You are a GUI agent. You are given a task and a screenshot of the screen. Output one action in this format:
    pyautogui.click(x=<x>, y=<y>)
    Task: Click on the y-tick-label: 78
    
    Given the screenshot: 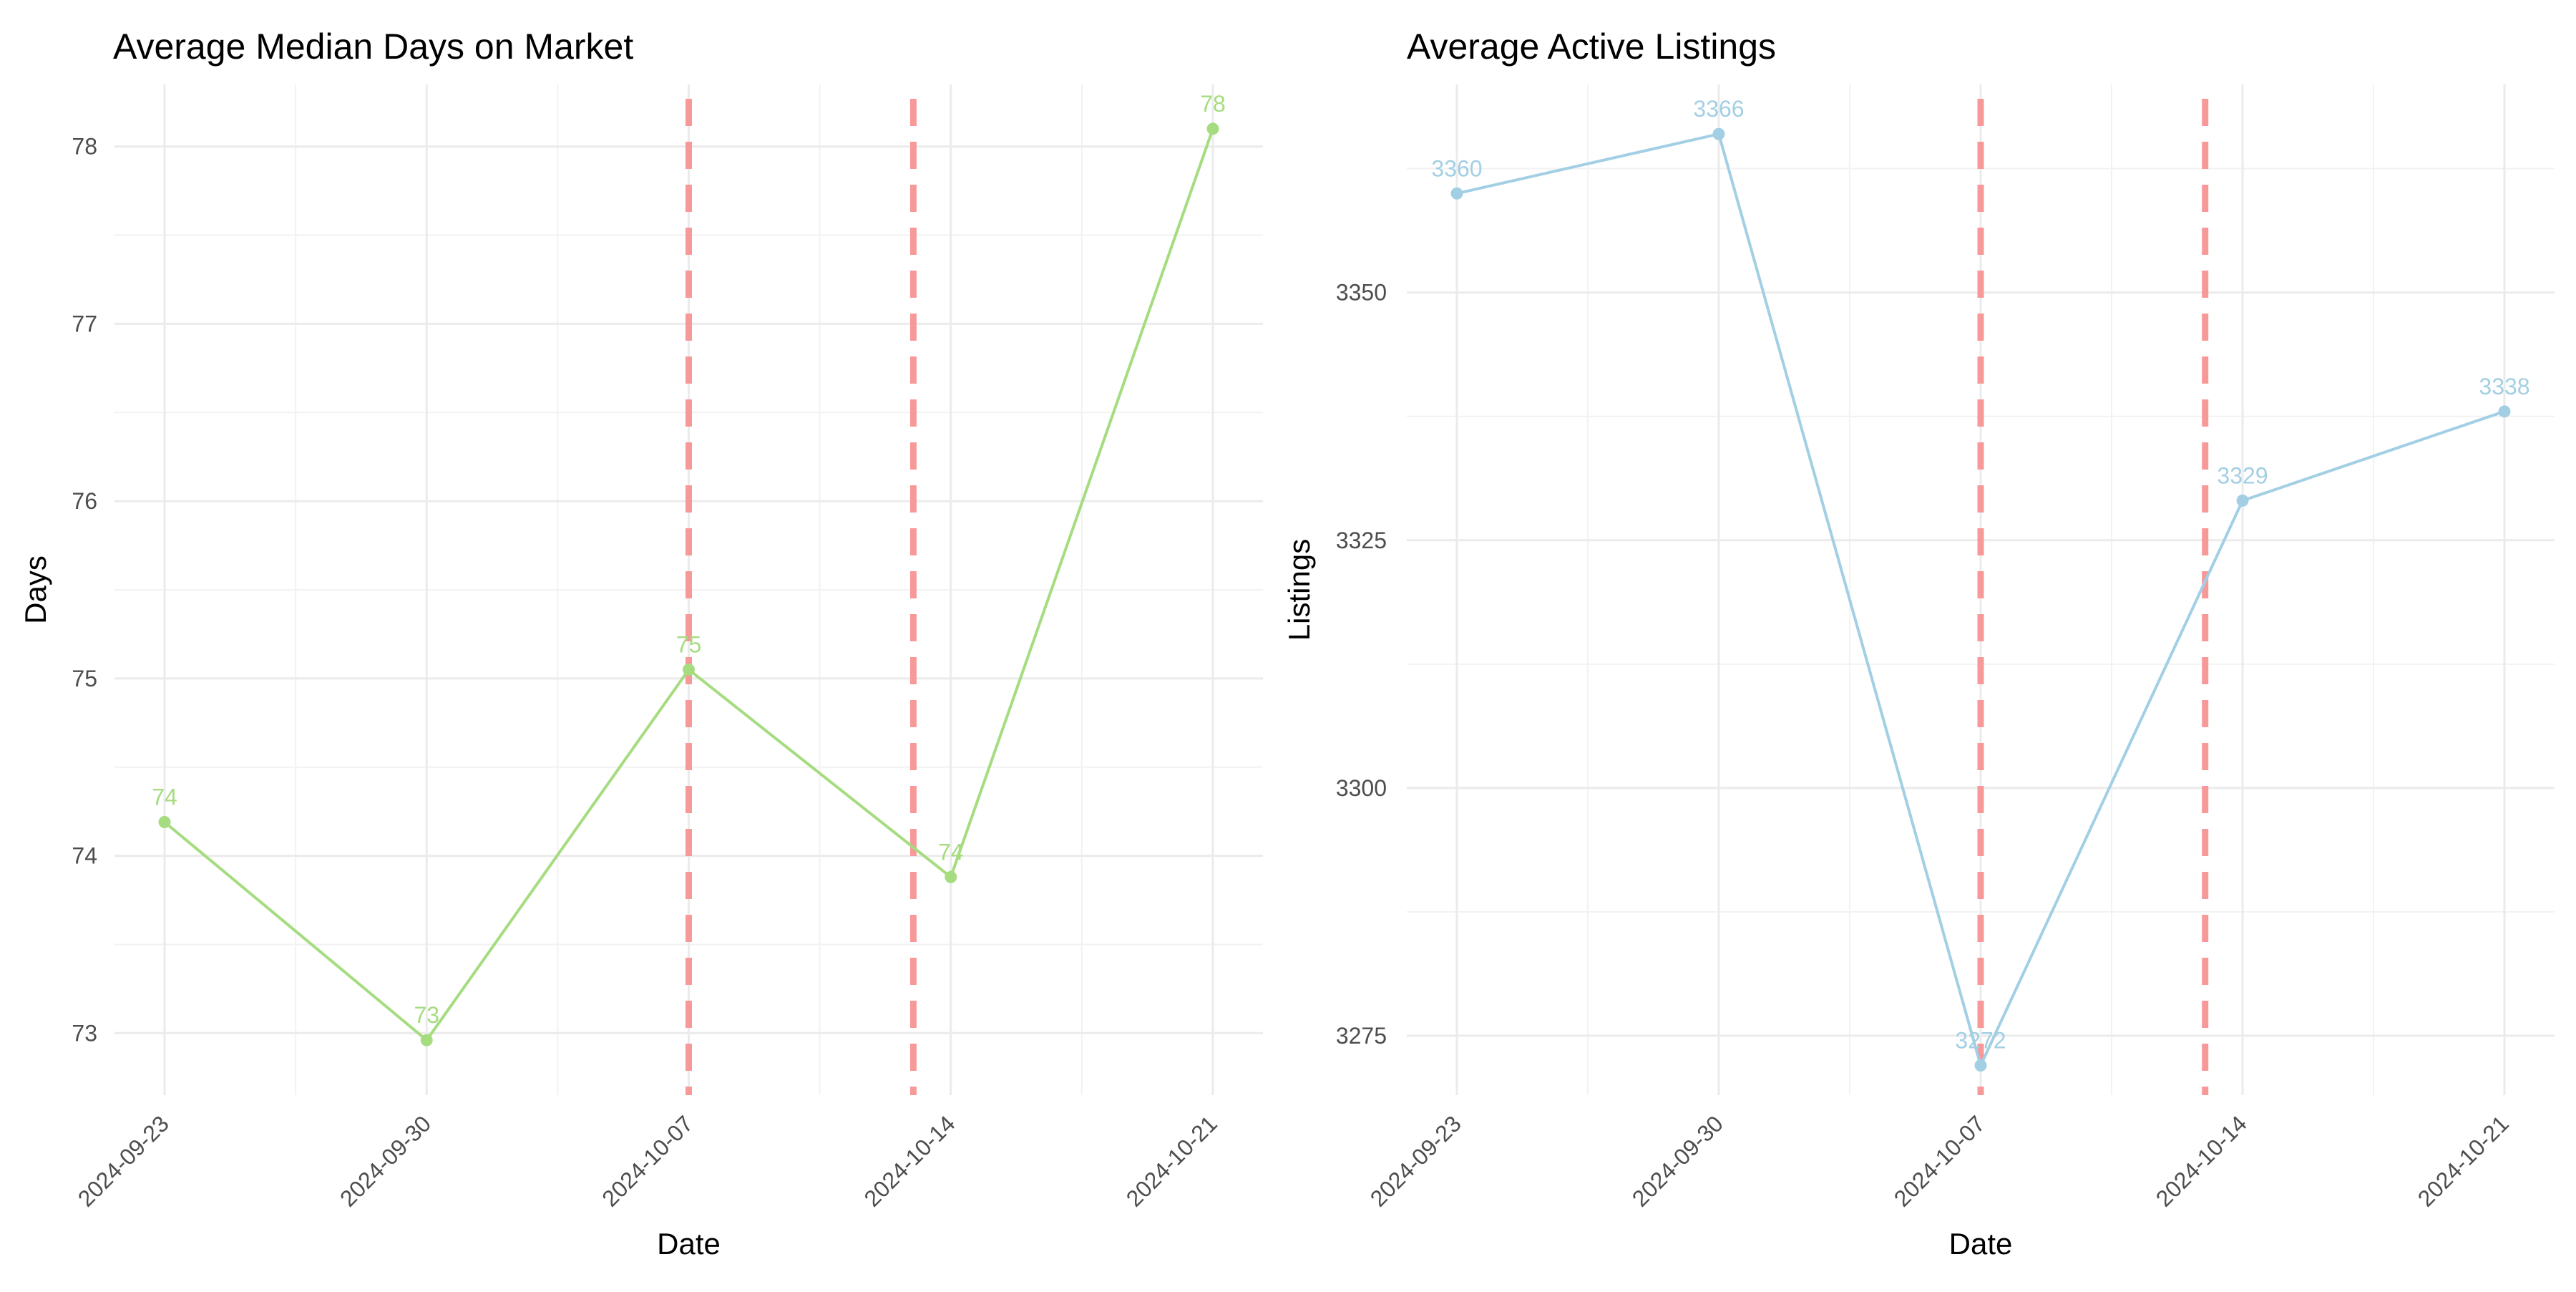 What is the action you would take?
    pyautogui.click(x=84, y=147)
    